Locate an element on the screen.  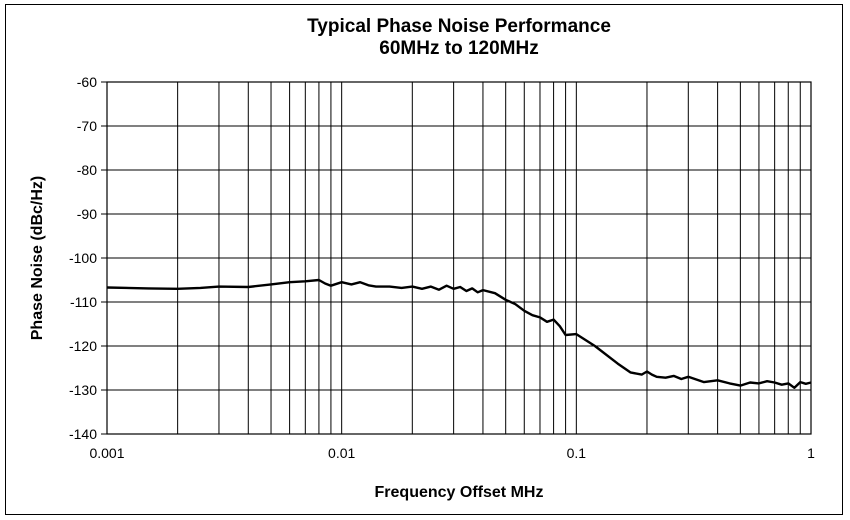
y-tick-label: -110 is located at coordinates (83, 302).